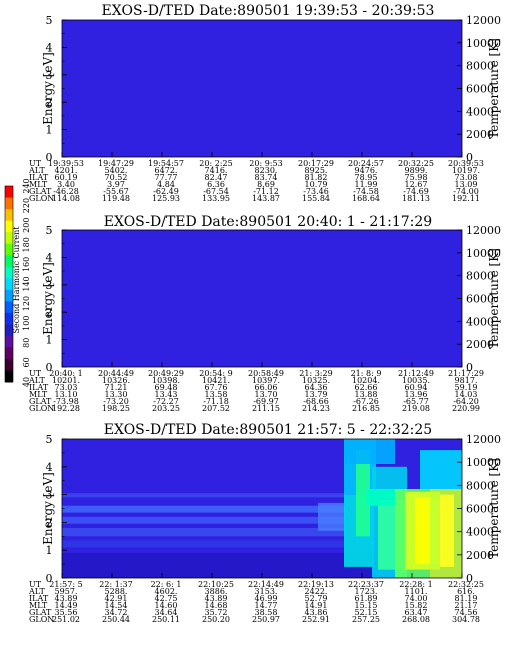  I want to click on table-cell: 10035., so click(416, 380).